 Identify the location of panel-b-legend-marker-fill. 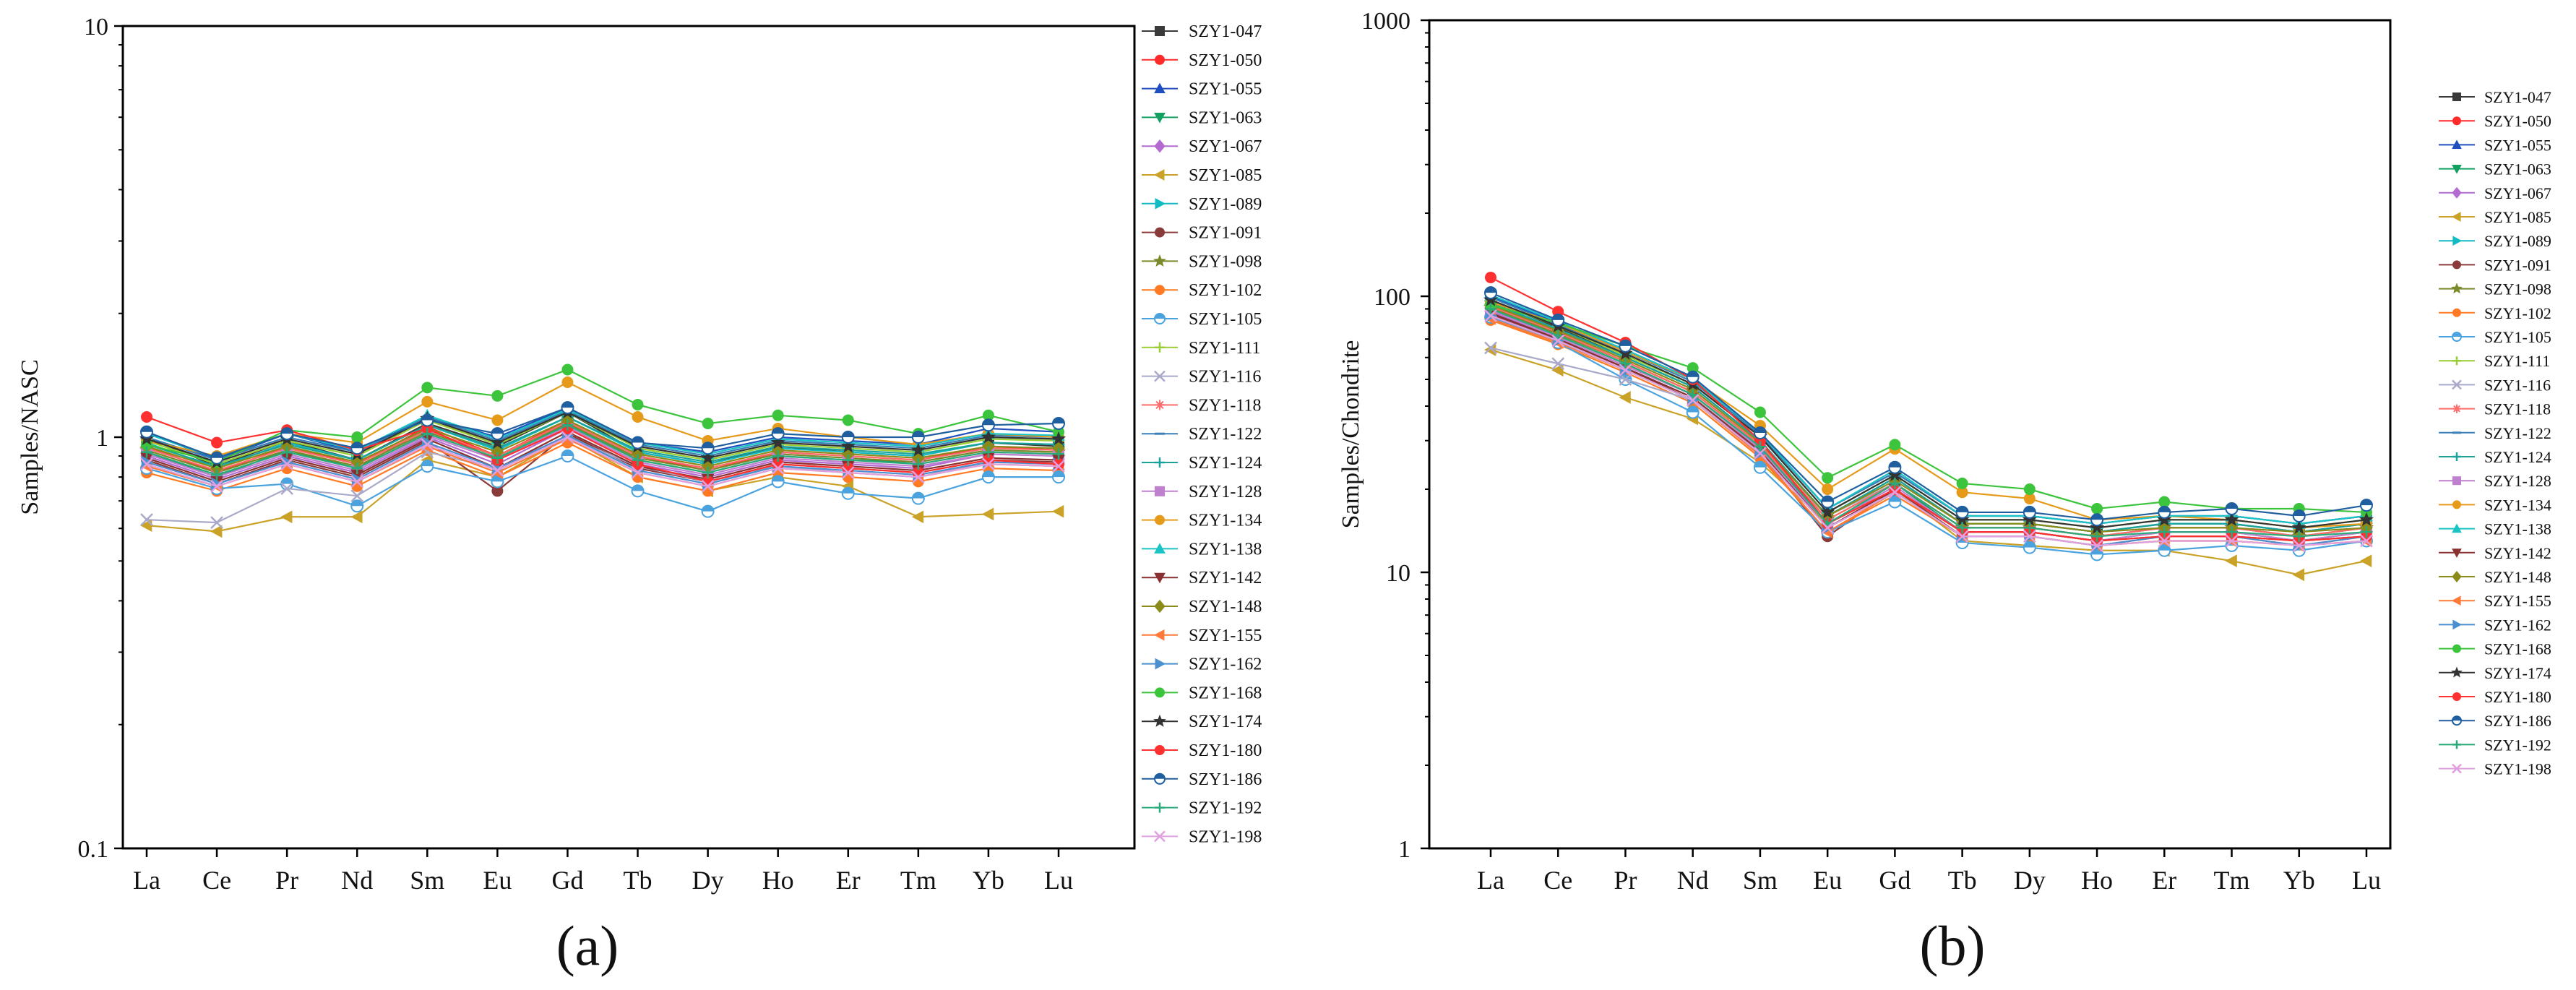
(2456, 334).